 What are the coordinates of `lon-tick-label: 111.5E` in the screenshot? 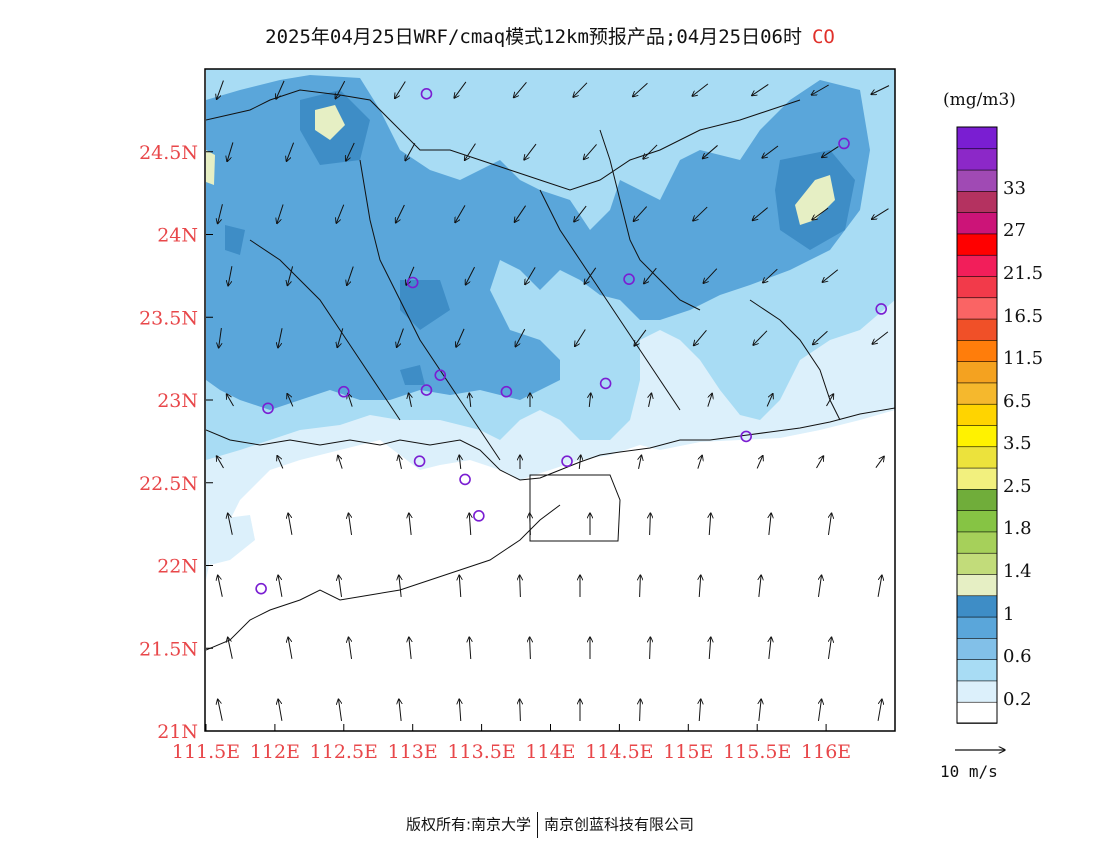 It's located at (206, 752).